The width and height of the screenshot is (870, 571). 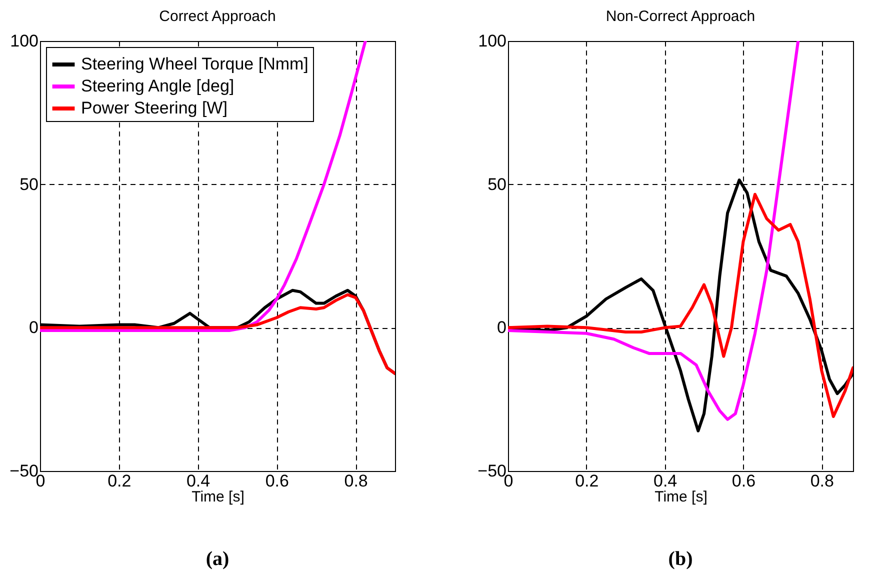 I want to click on chart-title: Correct Approach, so click(x=217, y=16).